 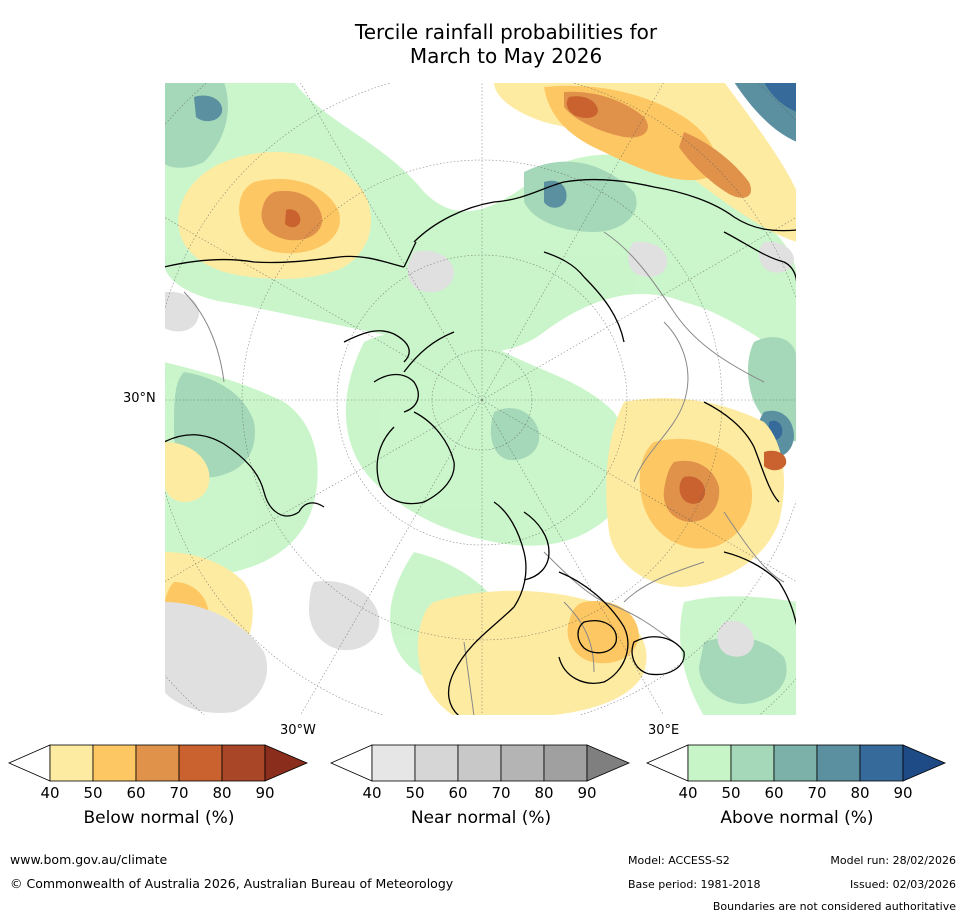 What do you see at coordinates (679, 860) in the screenshot?
I see `model-text: Model: ACCESS-S2` at bounding box center [679, 860].